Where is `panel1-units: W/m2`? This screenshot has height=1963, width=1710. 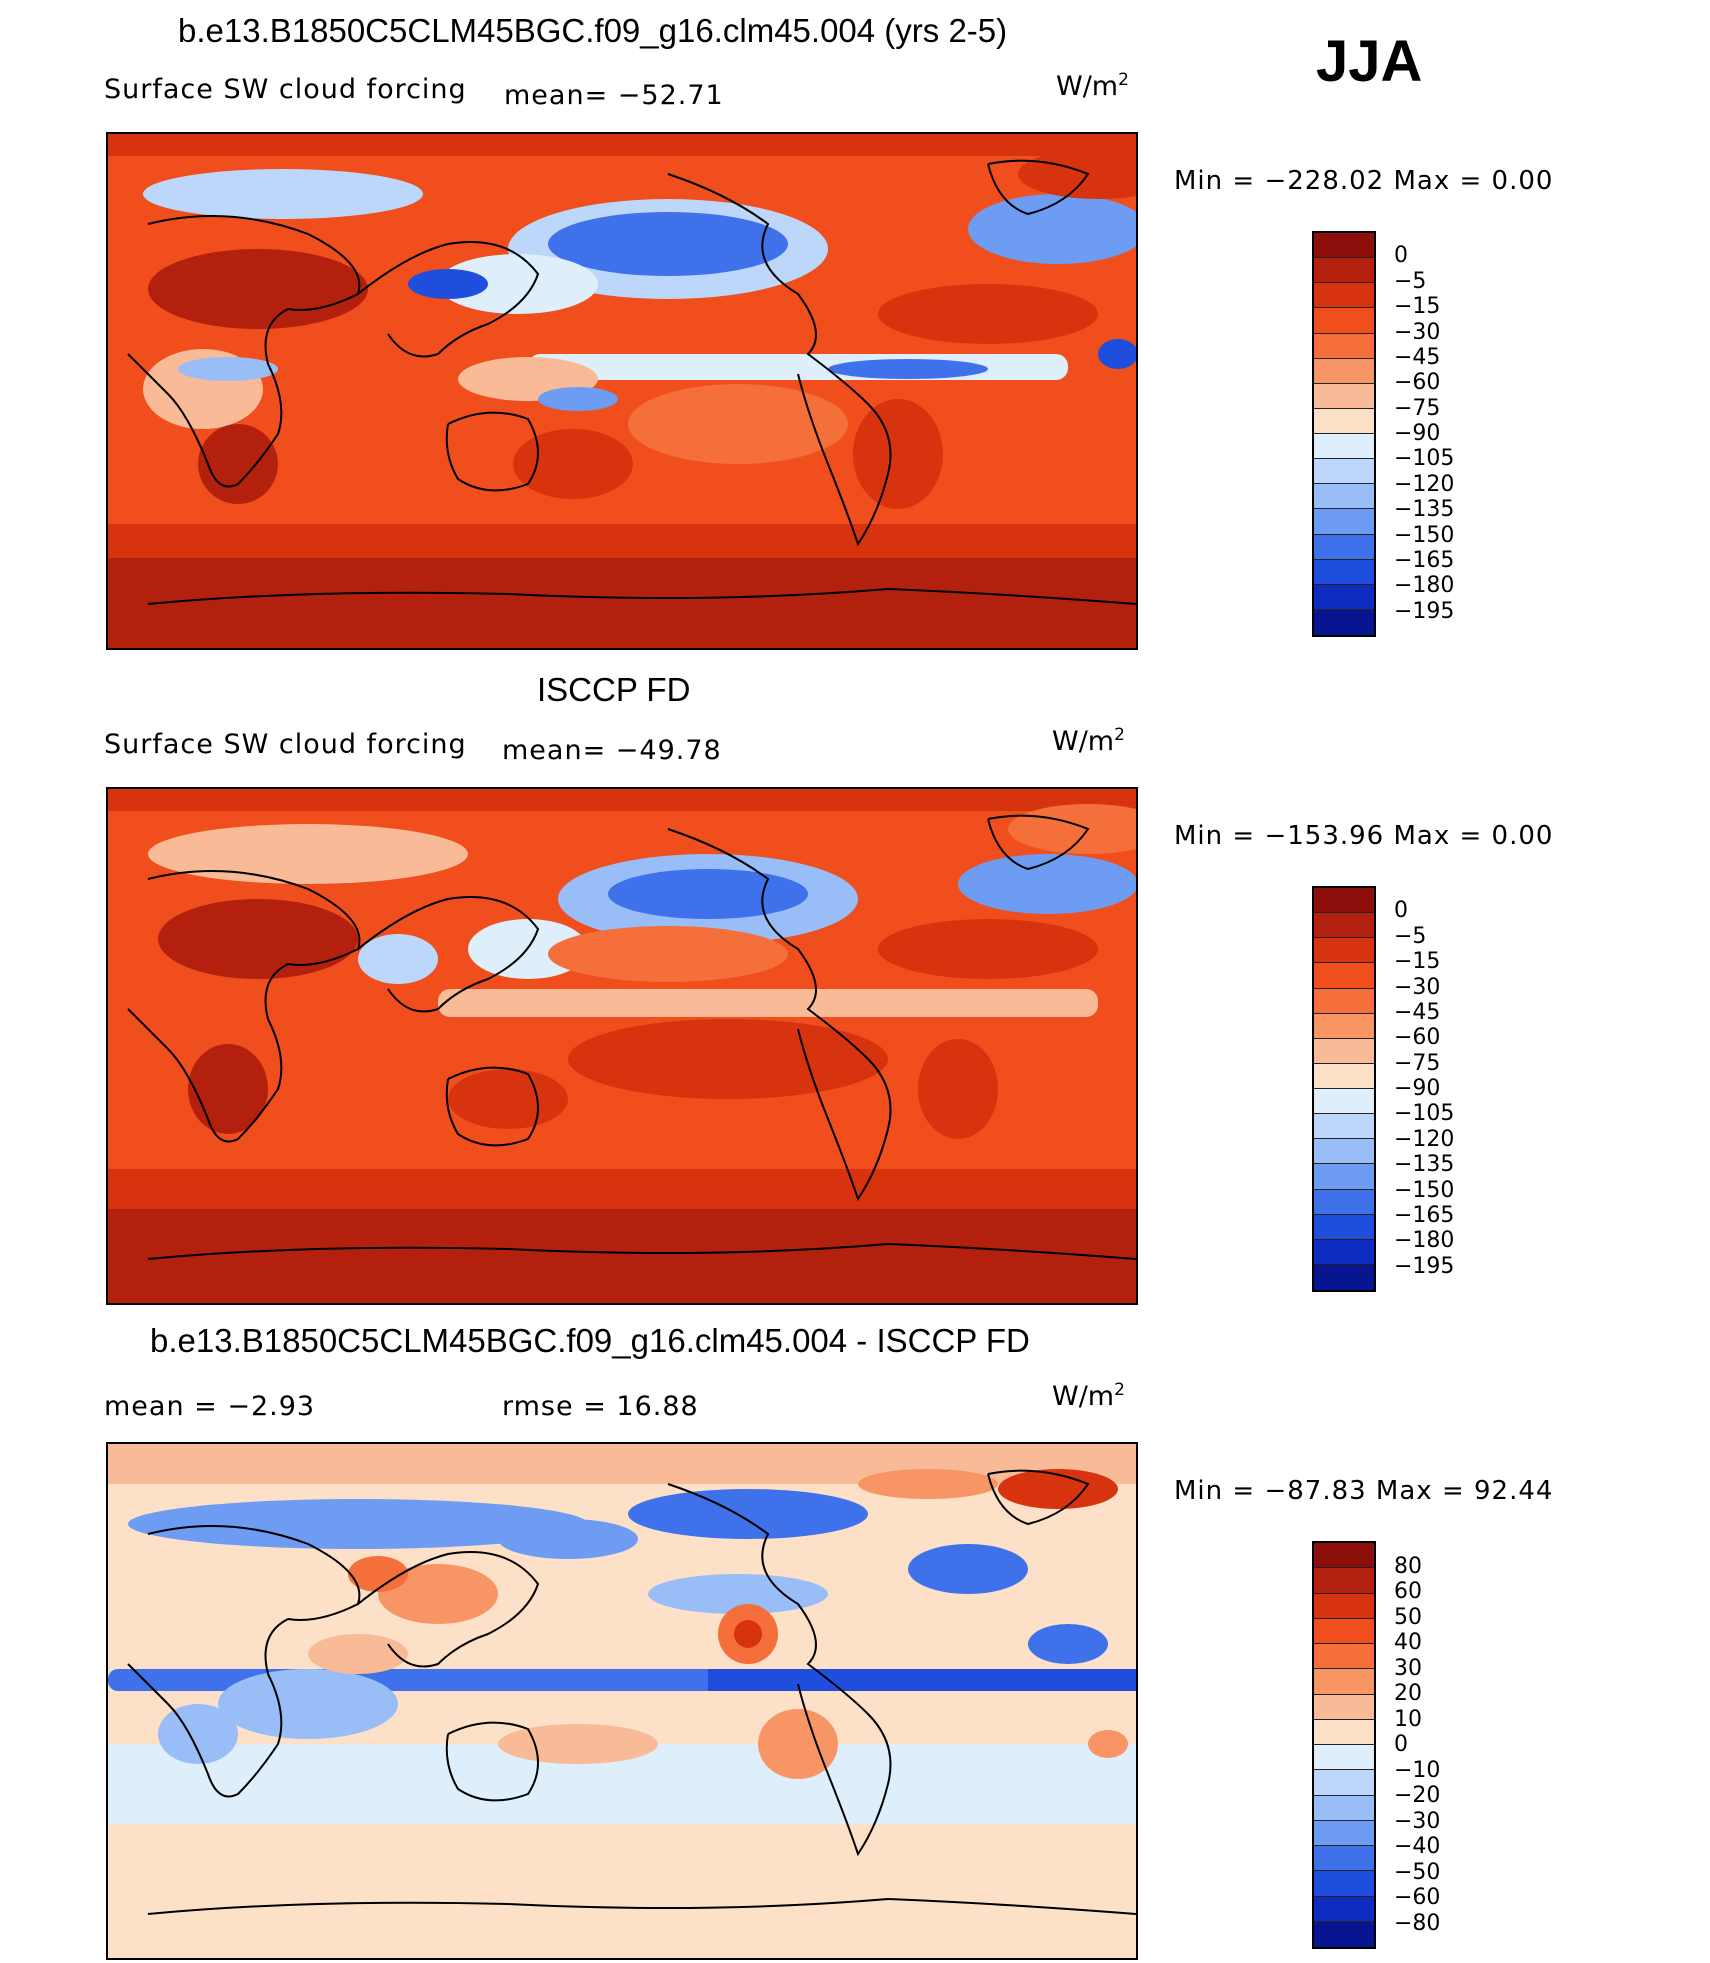
panel1-units: W/m2 is located at coordinates (1092, 86).